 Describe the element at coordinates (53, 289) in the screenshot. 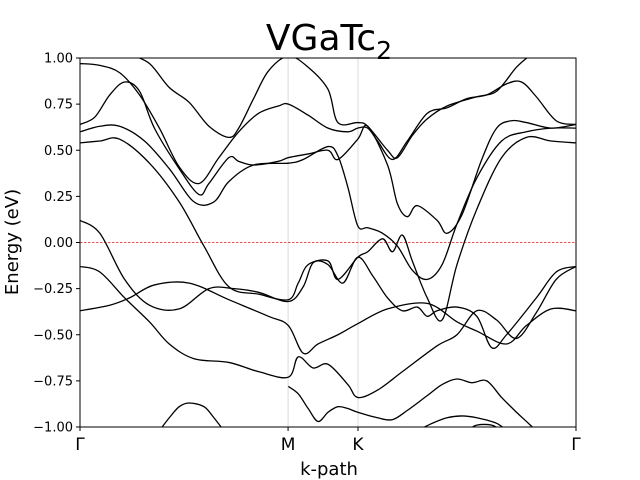

I see `y-tick-label: −0.25` at that location.